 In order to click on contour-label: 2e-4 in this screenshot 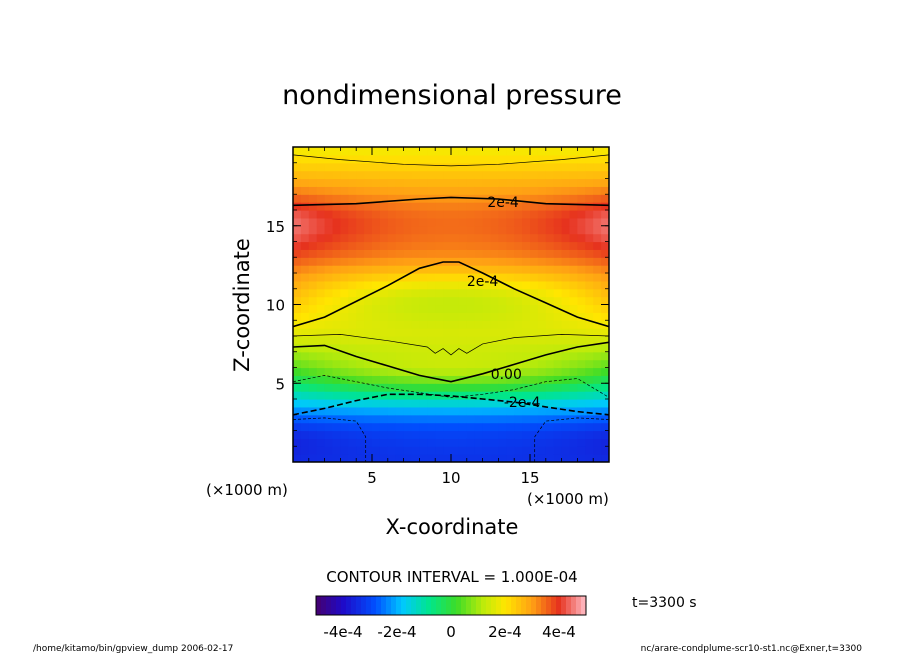, I will do `click(483, 282)`.